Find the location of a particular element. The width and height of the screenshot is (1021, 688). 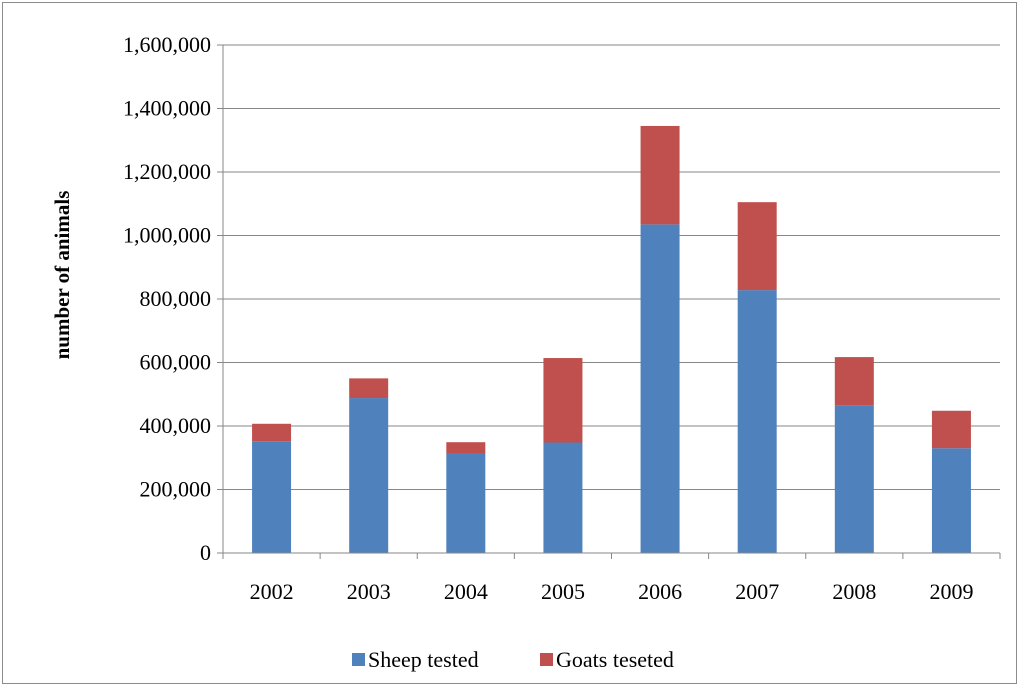

legend-label: Goats teseted is located at coordinates (615, 659).